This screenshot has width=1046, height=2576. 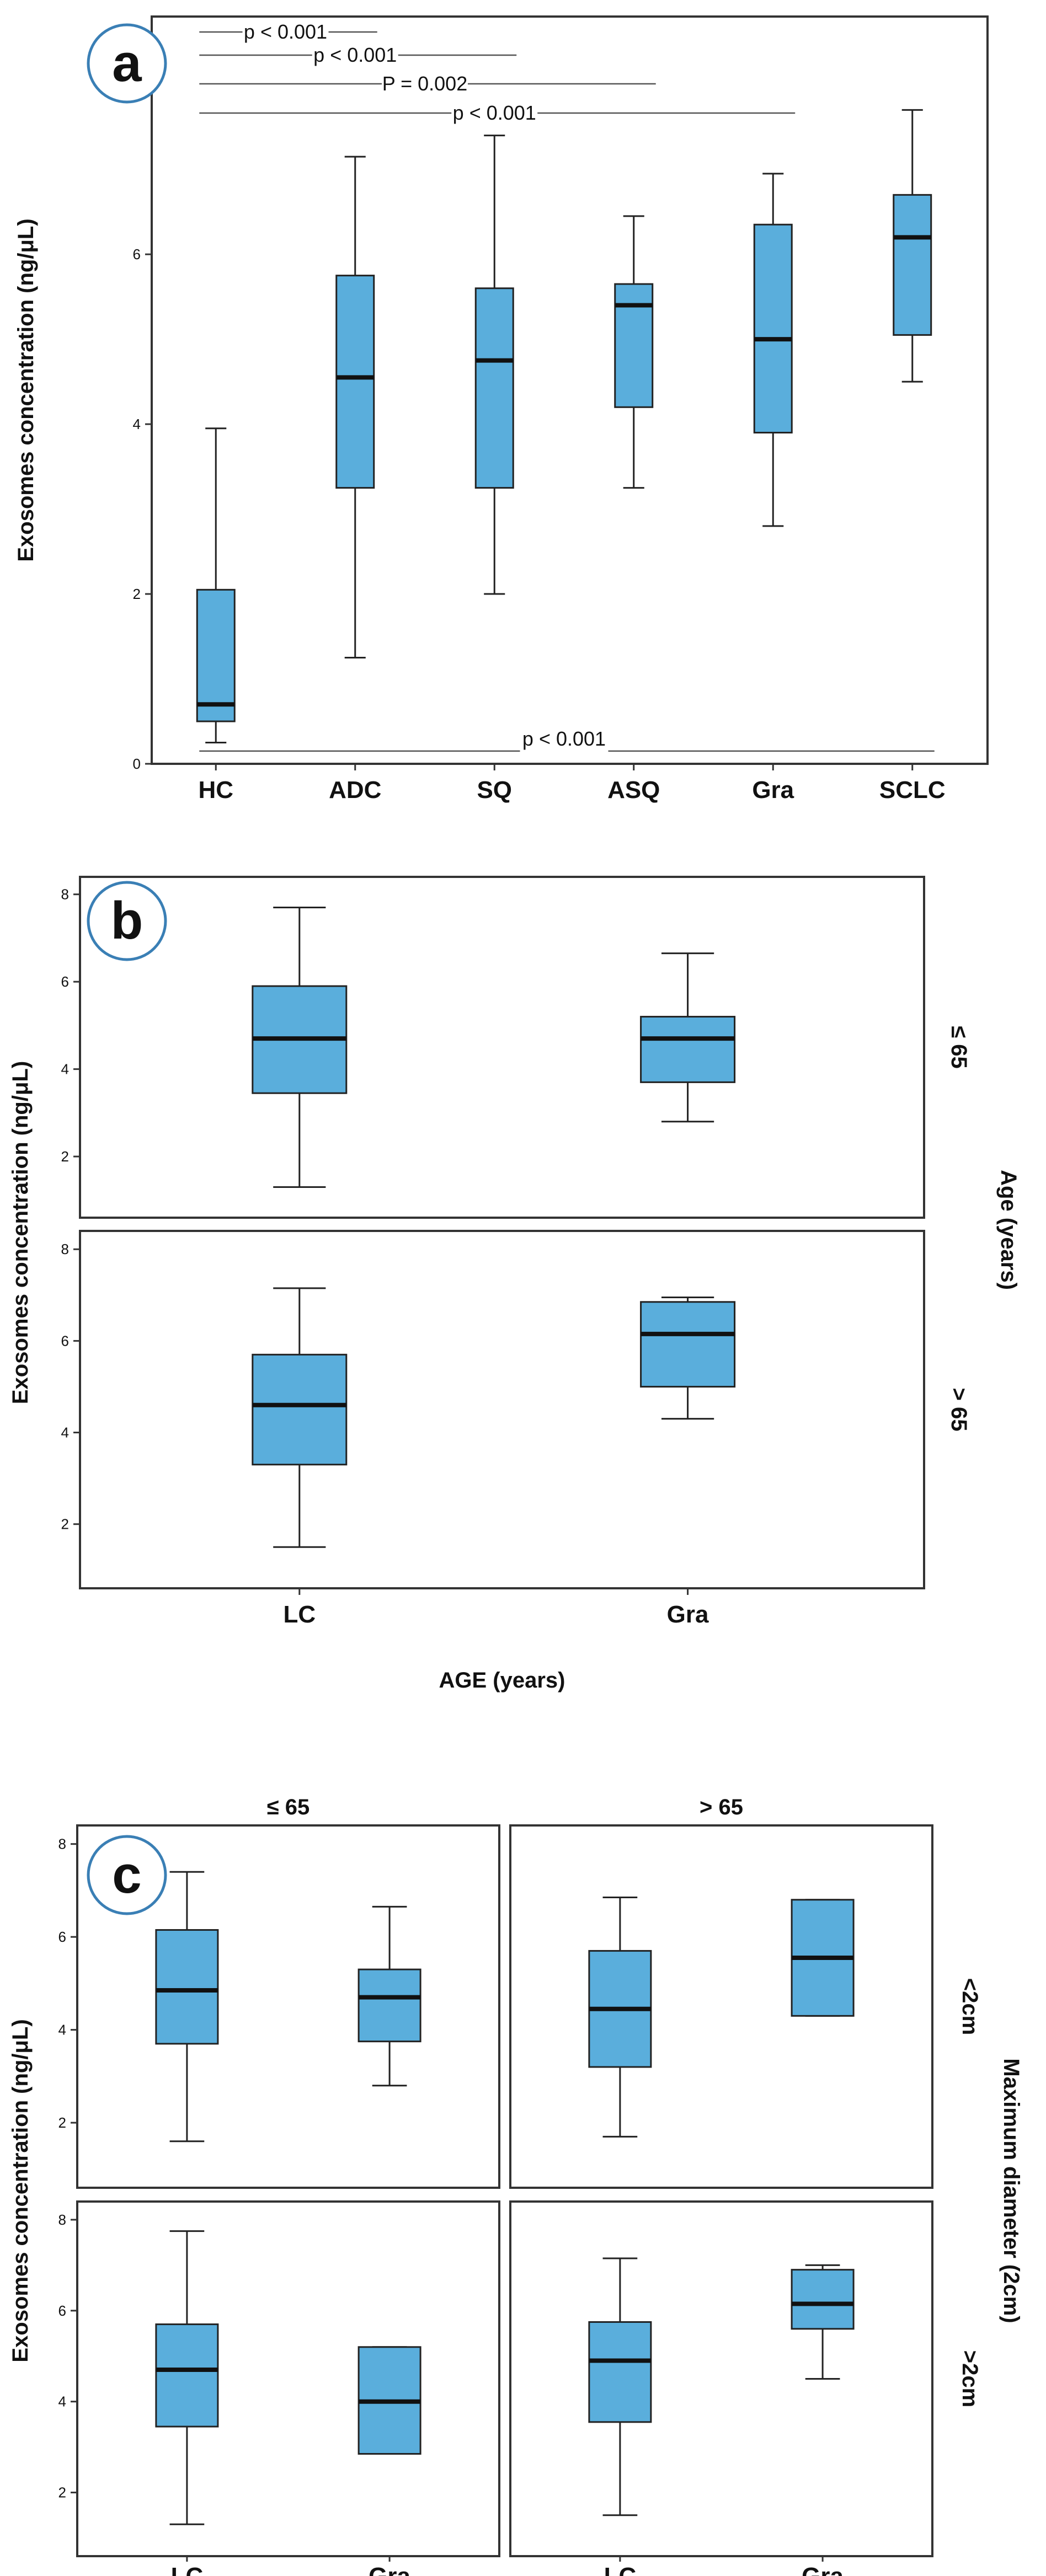 I want to click on row-strip-label: <2cm, so click(x=970, y=2006).